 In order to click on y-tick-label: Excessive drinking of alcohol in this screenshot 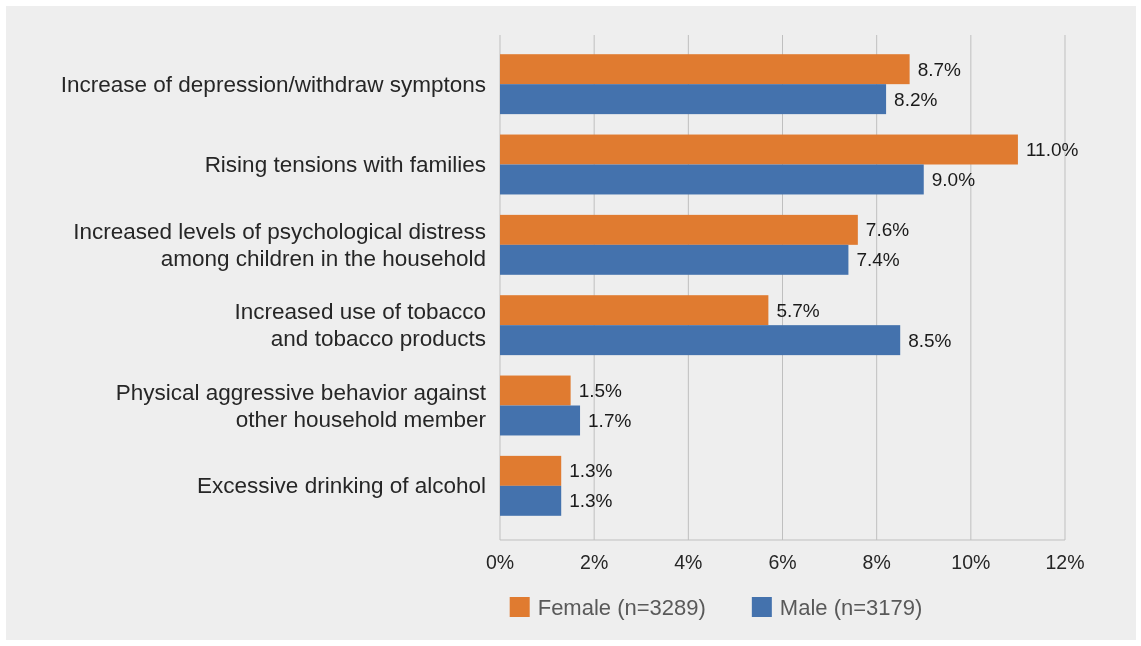, I will do `click(341, 486)`.